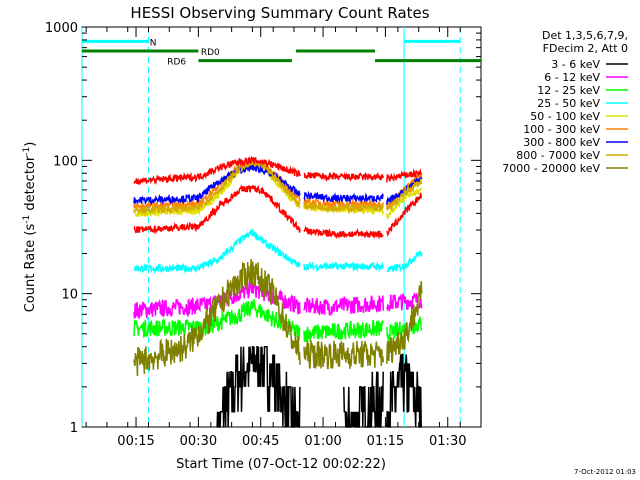 This screenshot has height=480, width=640. Describe the element at coordinates (561, 142) in the screenshot. I see `legend-item-label: 300 - 800 keV` at that location.